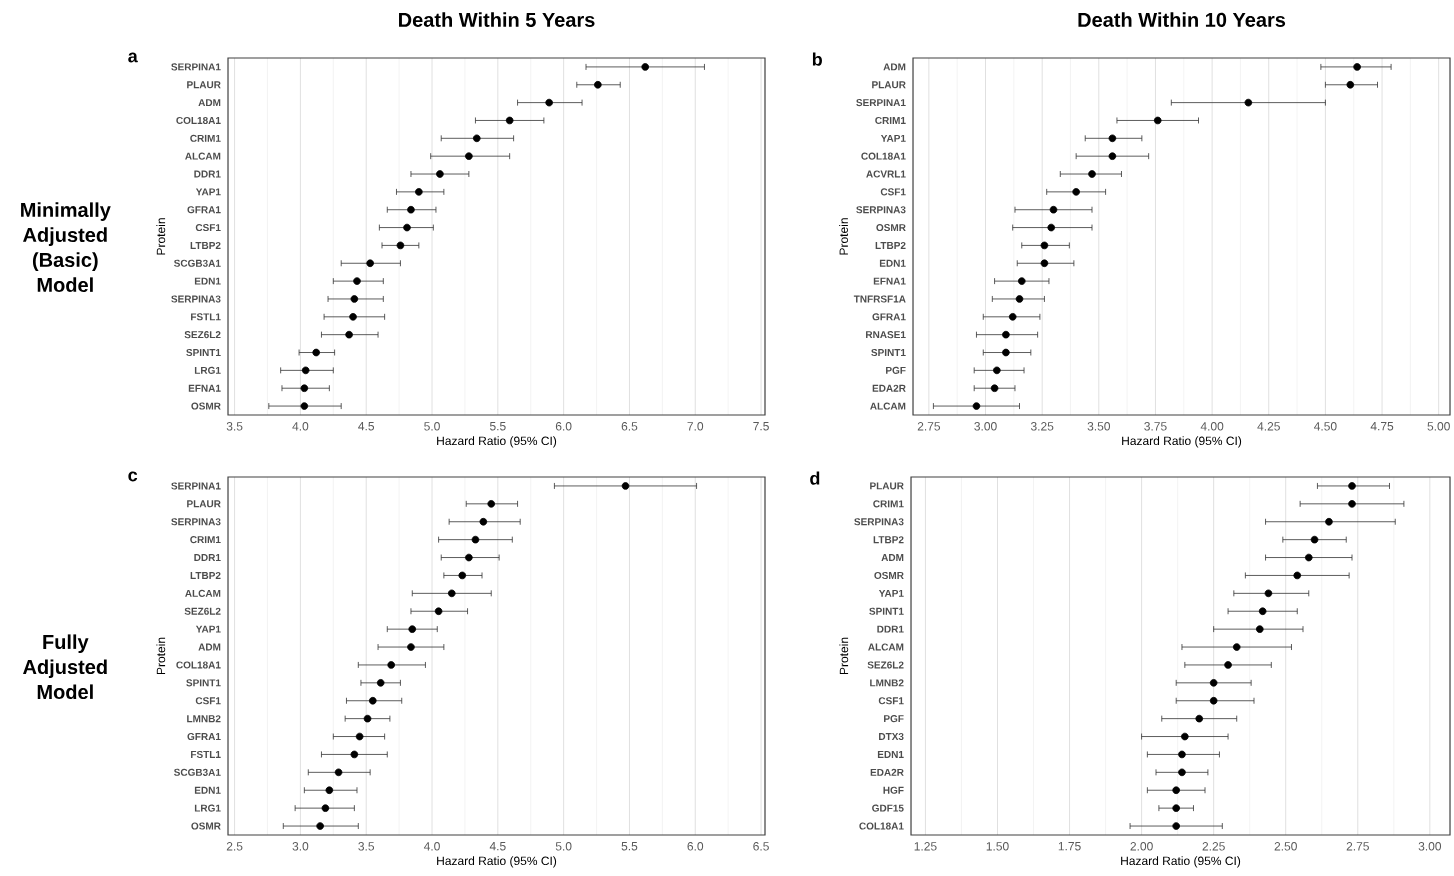  I want to click on x-tick-label: 2.00, so click(1141, 846).